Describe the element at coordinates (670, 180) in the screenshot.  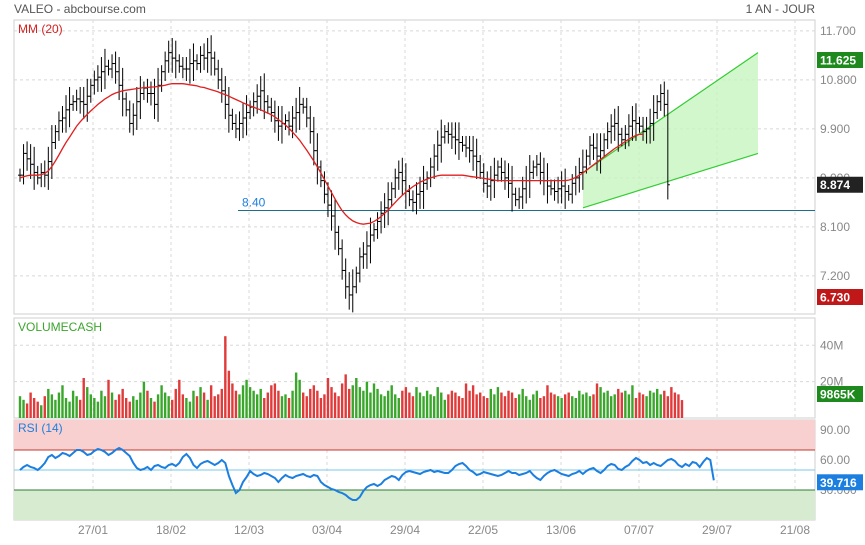
I see `trend-channel-lower` at that location.